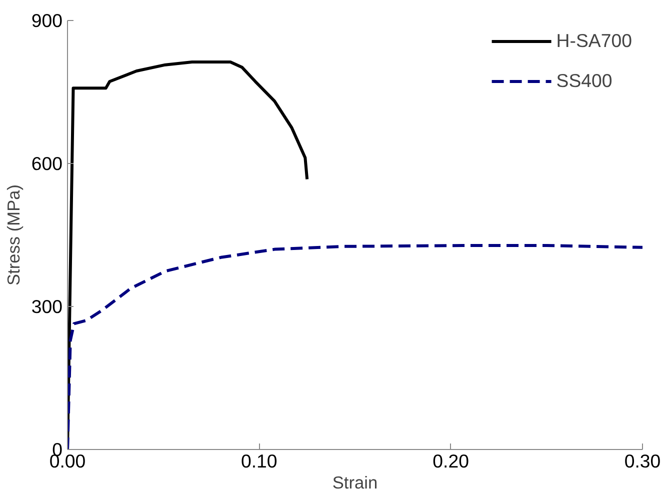 This screenshot has height=499, width=672. What do you see at coordinates (47, 20) in the screenshot?
I see `y-tick-label: 900` at bounding box center [47, 20].